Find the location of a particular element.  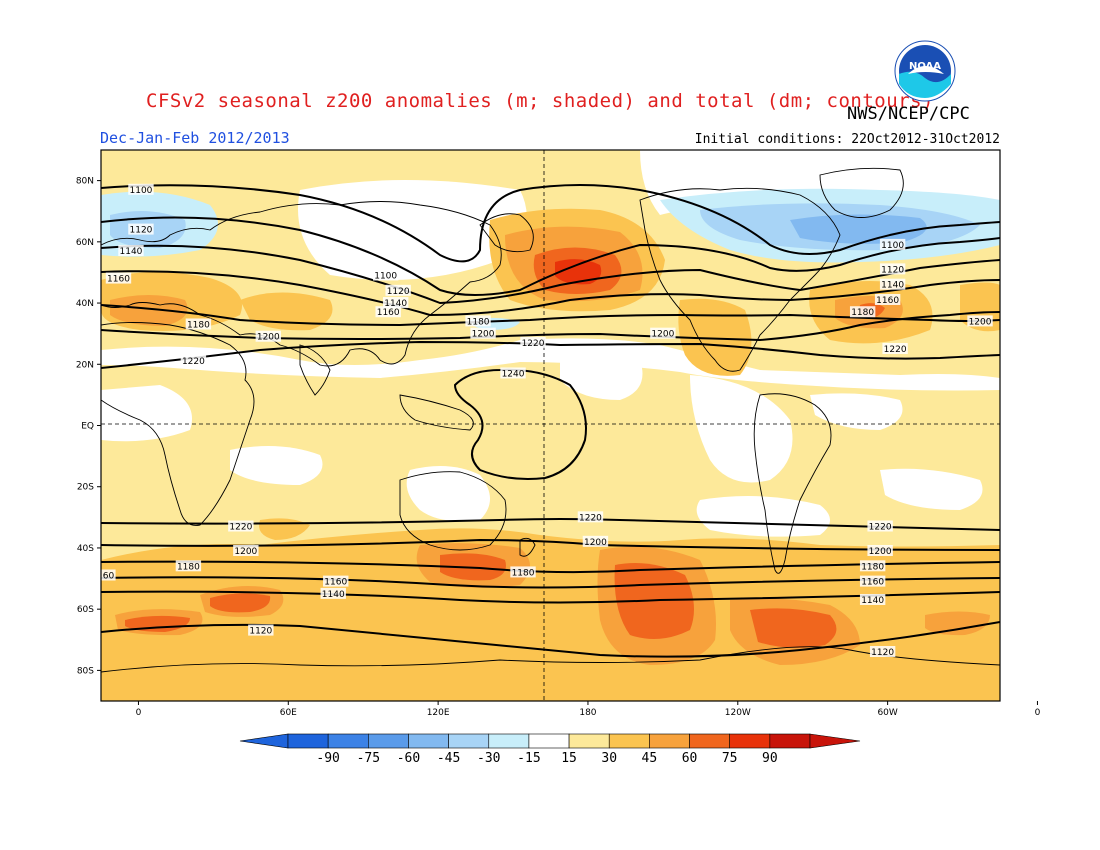

south-america-outline is located at coordinates (792, 483).